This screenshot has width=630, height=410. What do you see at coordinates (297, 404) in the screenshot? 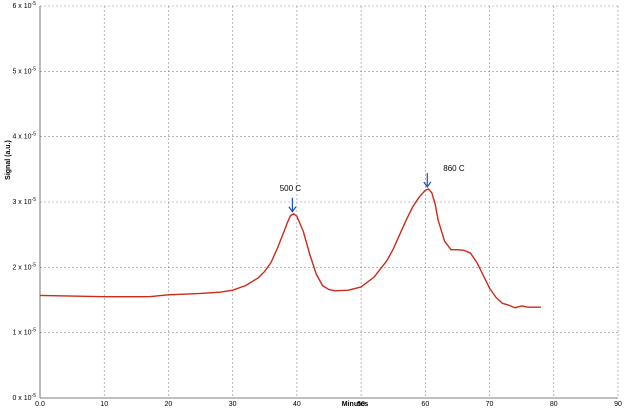
I see `x-tick-label-4: 40` at bounding box center [297, 404].